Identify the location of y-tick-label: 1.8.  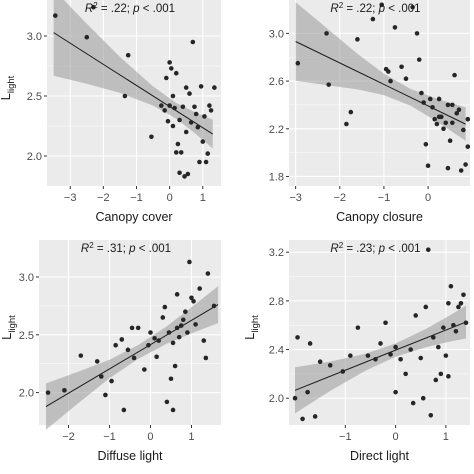
(276, 177).